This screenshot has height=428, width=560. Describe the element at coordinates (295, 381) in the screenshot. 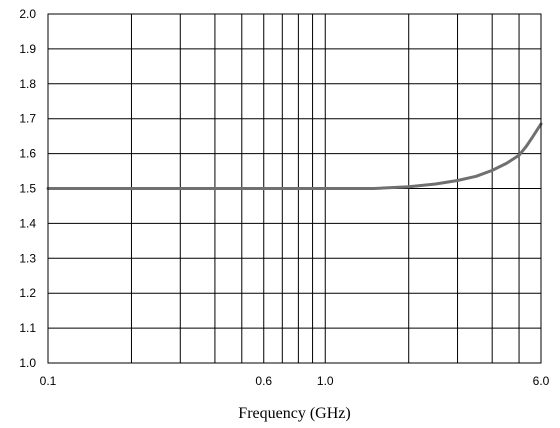

I see `x-tick-labels: 0.1 0.6 1.0 6.0` at that location.